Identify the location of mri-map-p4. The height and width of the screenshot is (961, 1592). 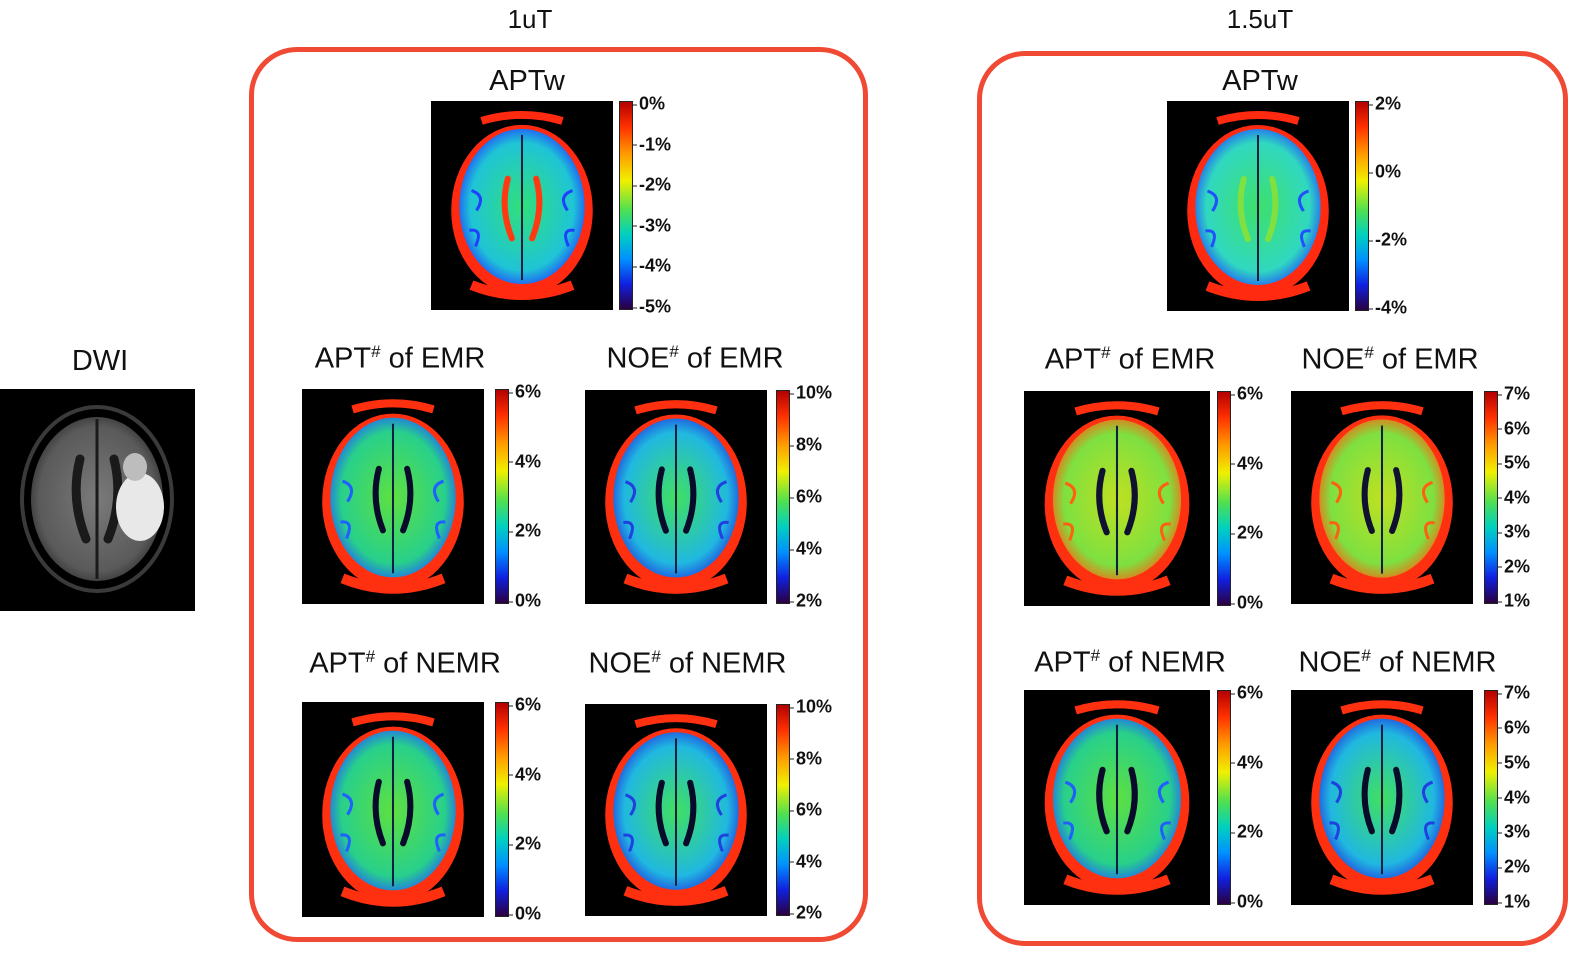
(393, 809).